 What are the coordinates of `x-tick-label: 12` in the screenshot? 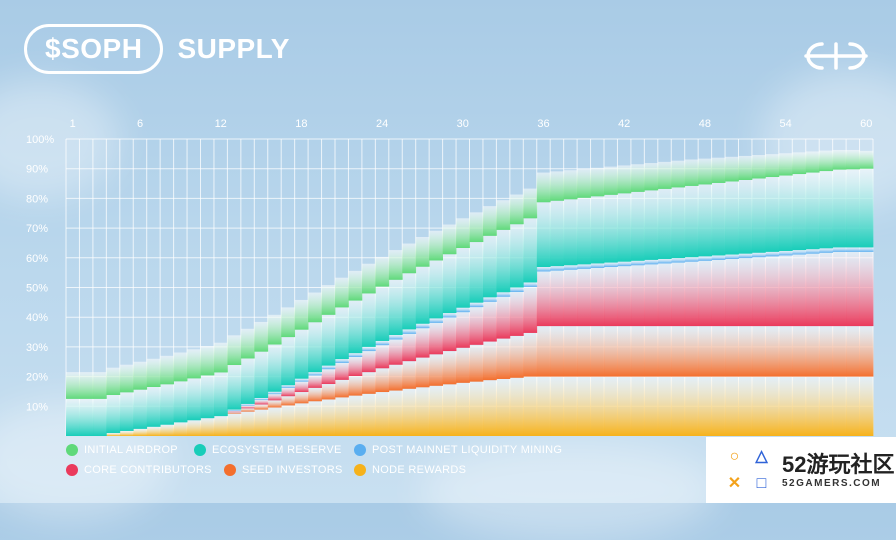 It's located at (221, 124).